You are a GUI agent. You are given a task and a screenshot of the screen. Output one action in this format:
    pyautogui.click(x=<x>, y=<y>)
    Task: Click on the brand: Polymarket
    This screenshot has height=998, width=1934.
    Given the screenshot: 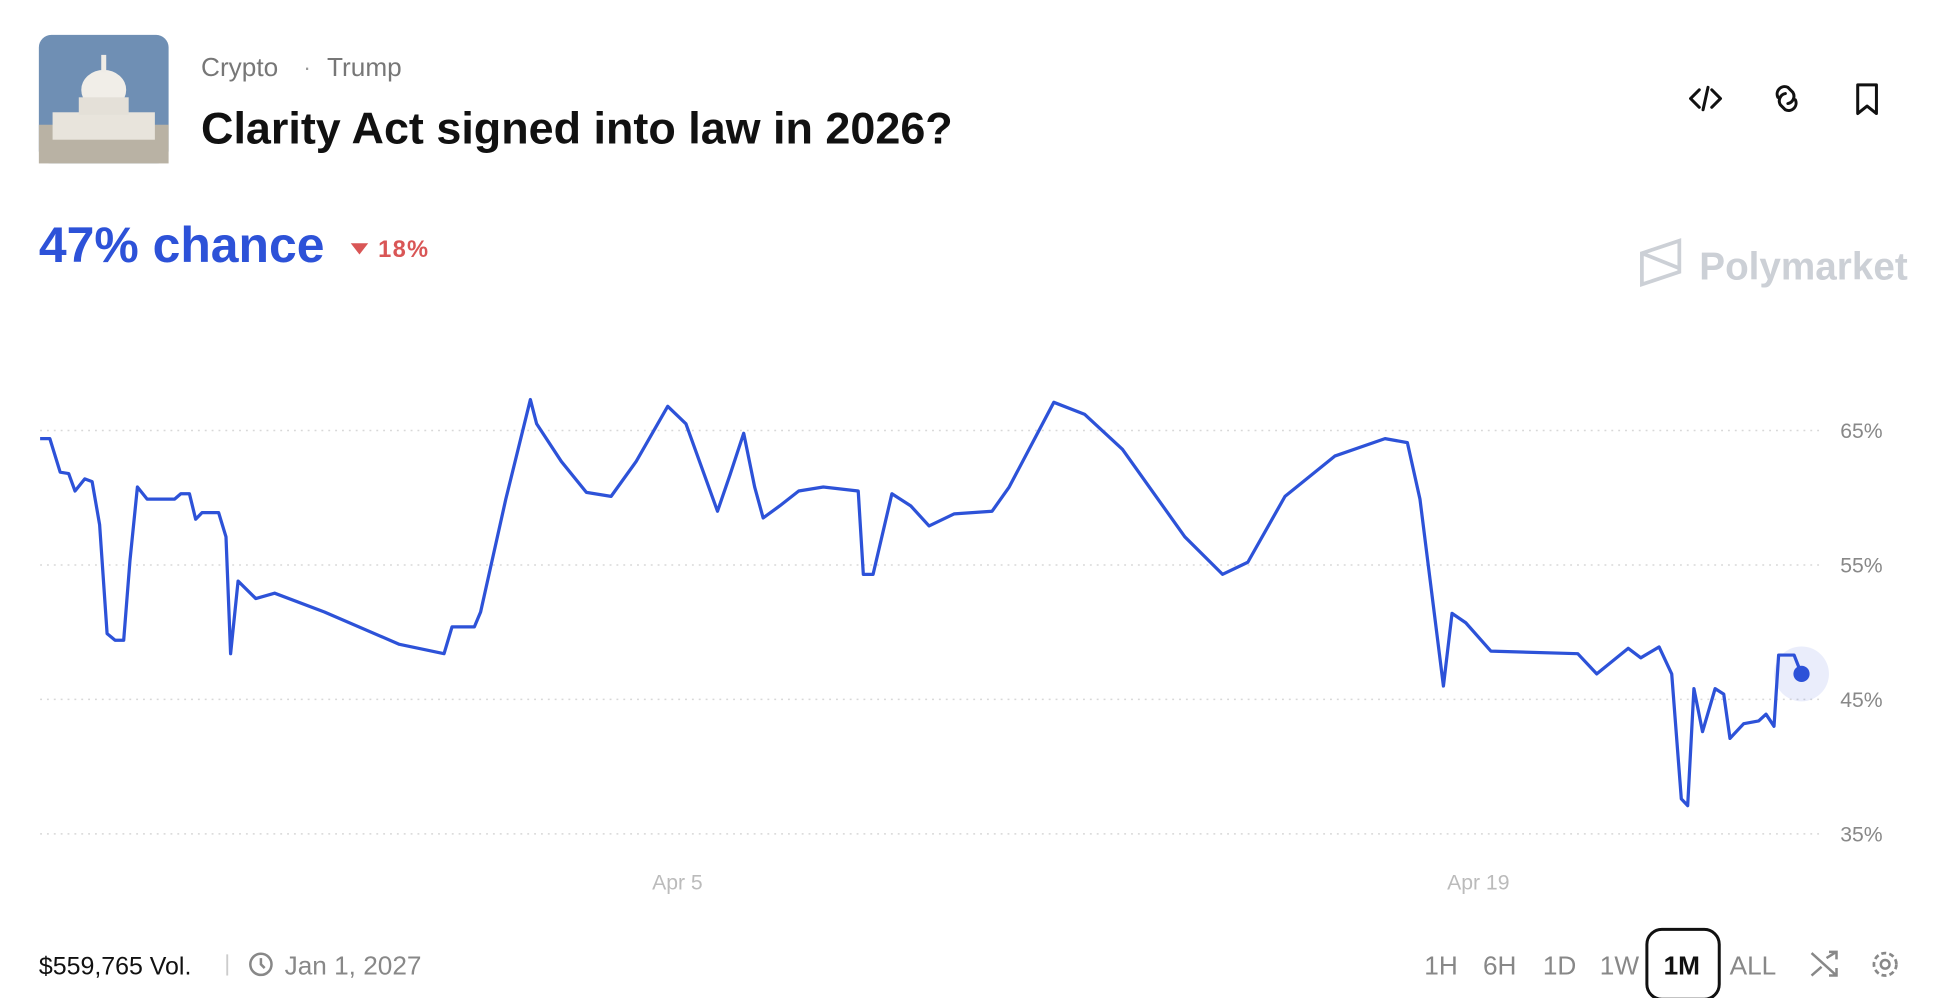 What is the action you would take?
    pyautogui.click(x=1803, y=266)
    